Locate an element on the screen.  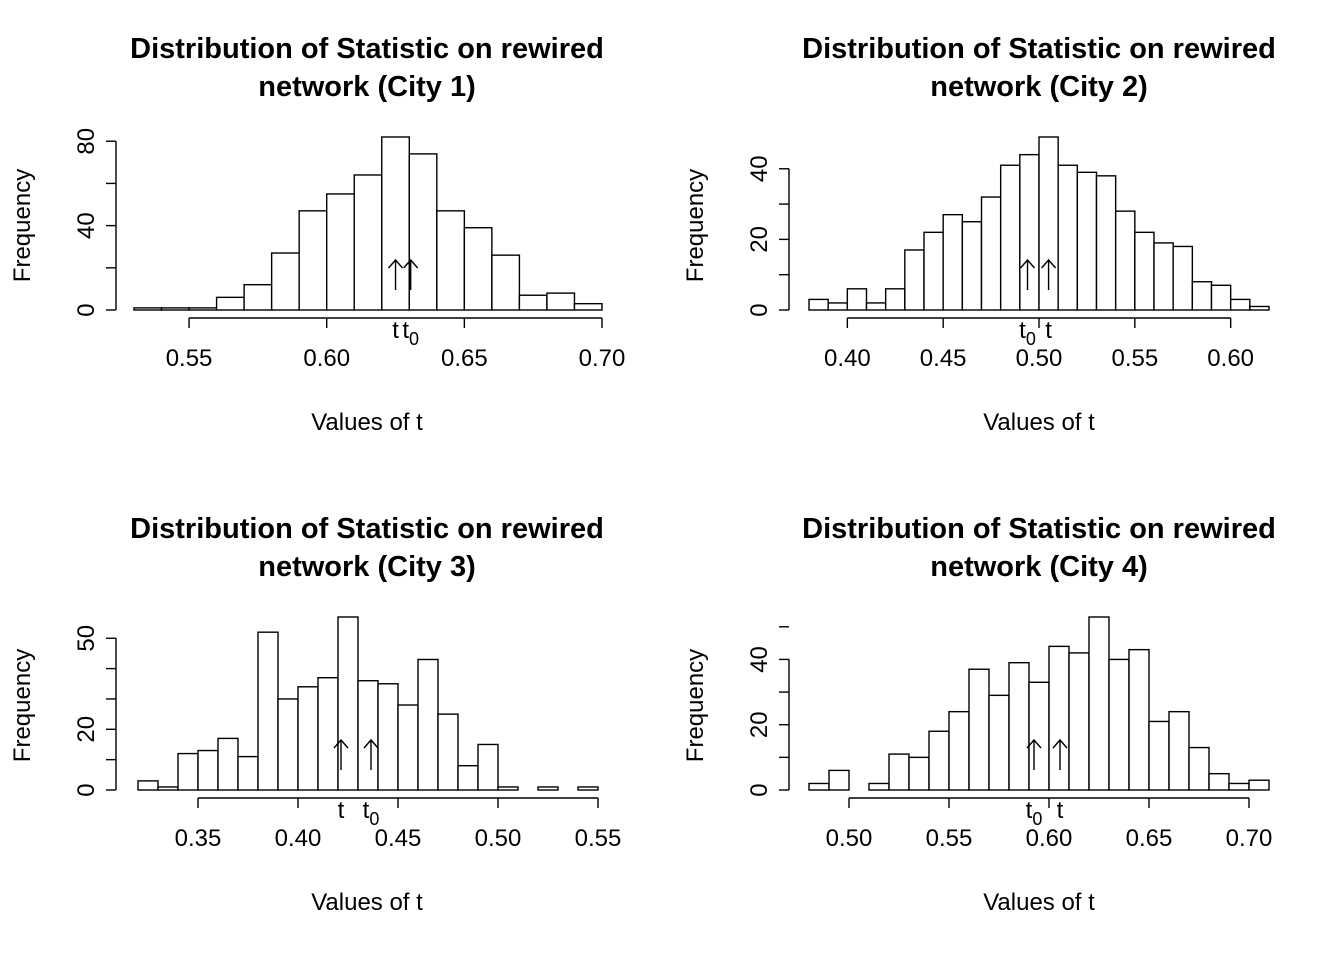
y-tick-label: 20 is located at coordinates (759, 724).